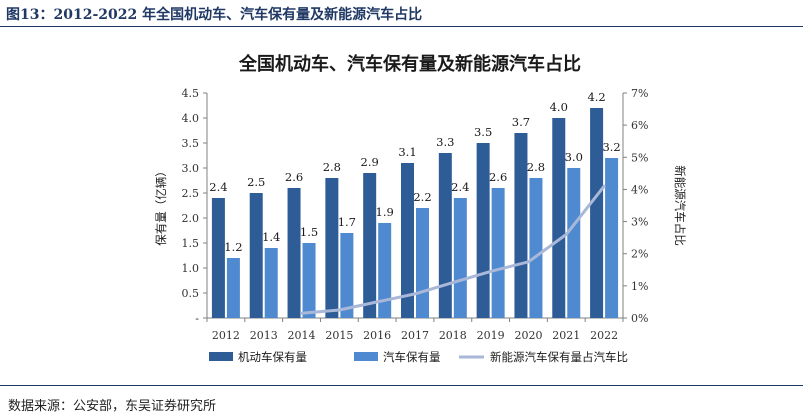 This screenshot has width=803, height=418. I want to click on data-label-vehicles: 2.6, so click(294, 177).